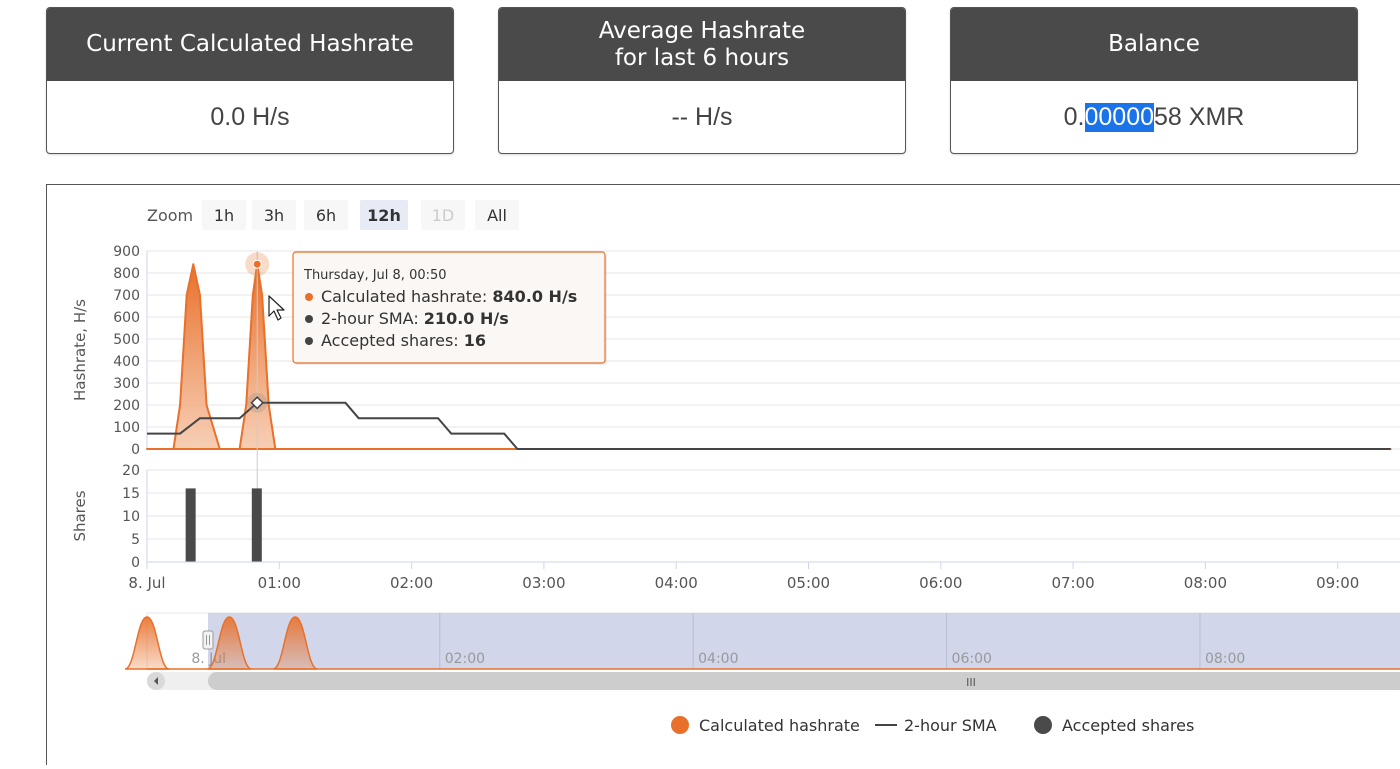 This screenshot has width=1400, height=769. Describe the element at coordinates (950, 725) in the screenshot. I see `legend-label: 2-hour SMA` at that location.